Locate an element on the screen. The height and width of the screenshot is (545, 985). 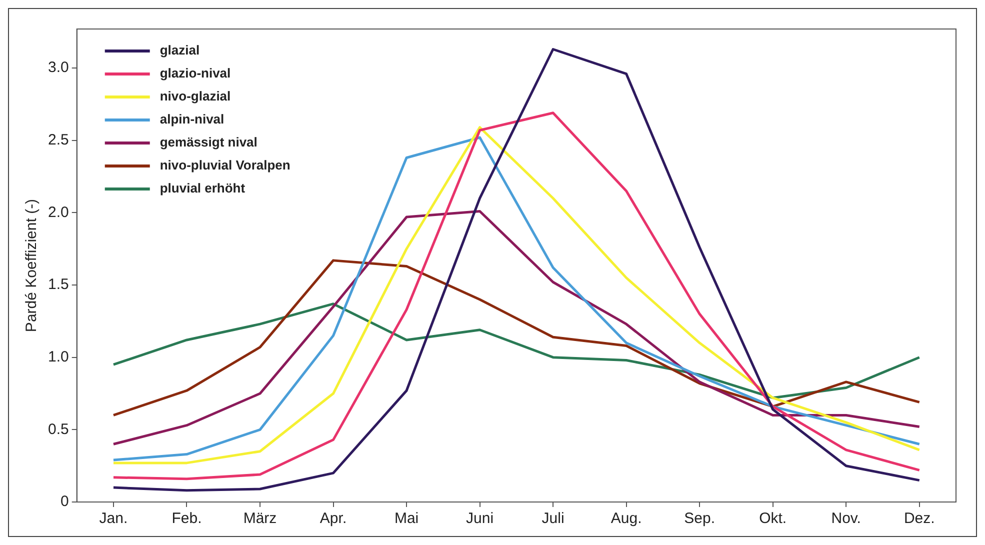
x-tick-label: Dez. is located at coordinates (919, 519).